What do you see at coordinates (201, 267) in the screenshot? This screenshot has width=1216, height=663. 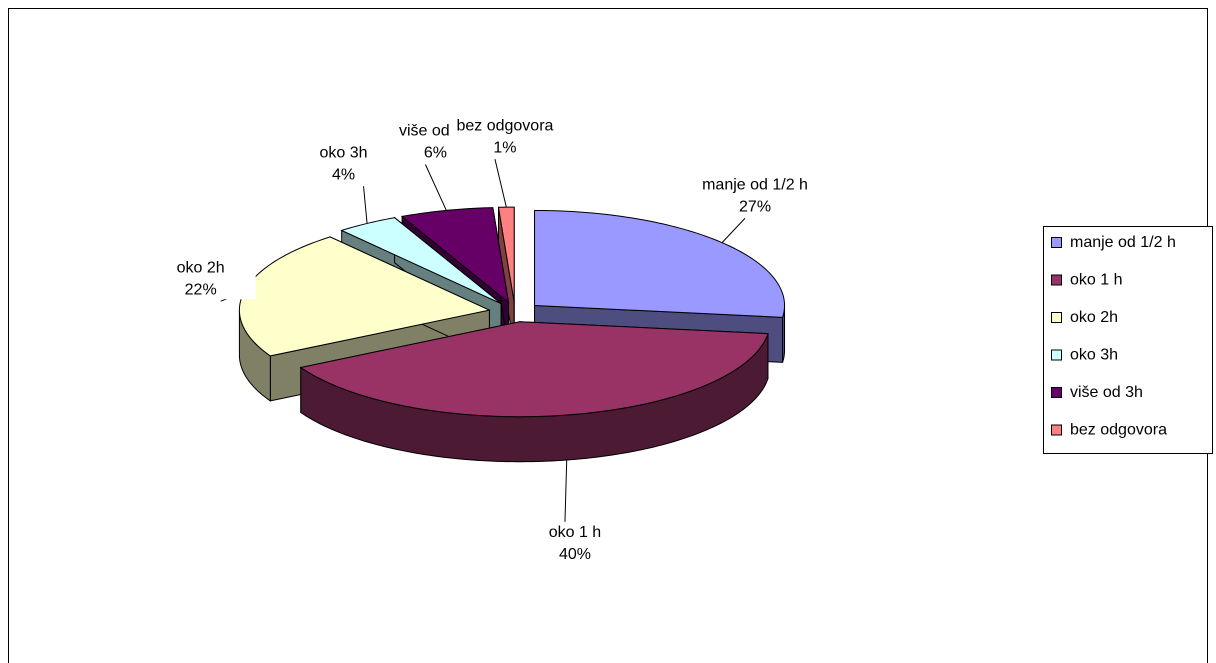 I see `data-label-name: oko 2h` at bounding box center [201, 267].